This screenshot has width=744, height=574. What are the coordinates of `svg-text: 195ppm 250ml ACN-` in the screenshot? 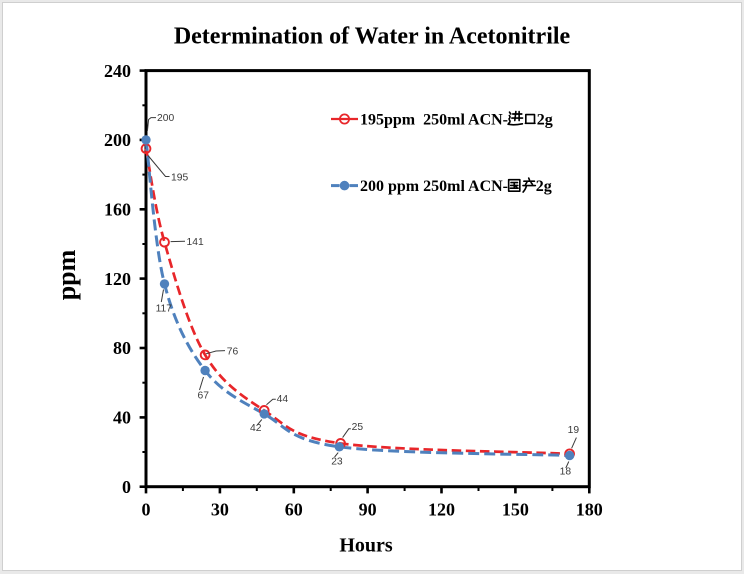 It's located at (434, 120).